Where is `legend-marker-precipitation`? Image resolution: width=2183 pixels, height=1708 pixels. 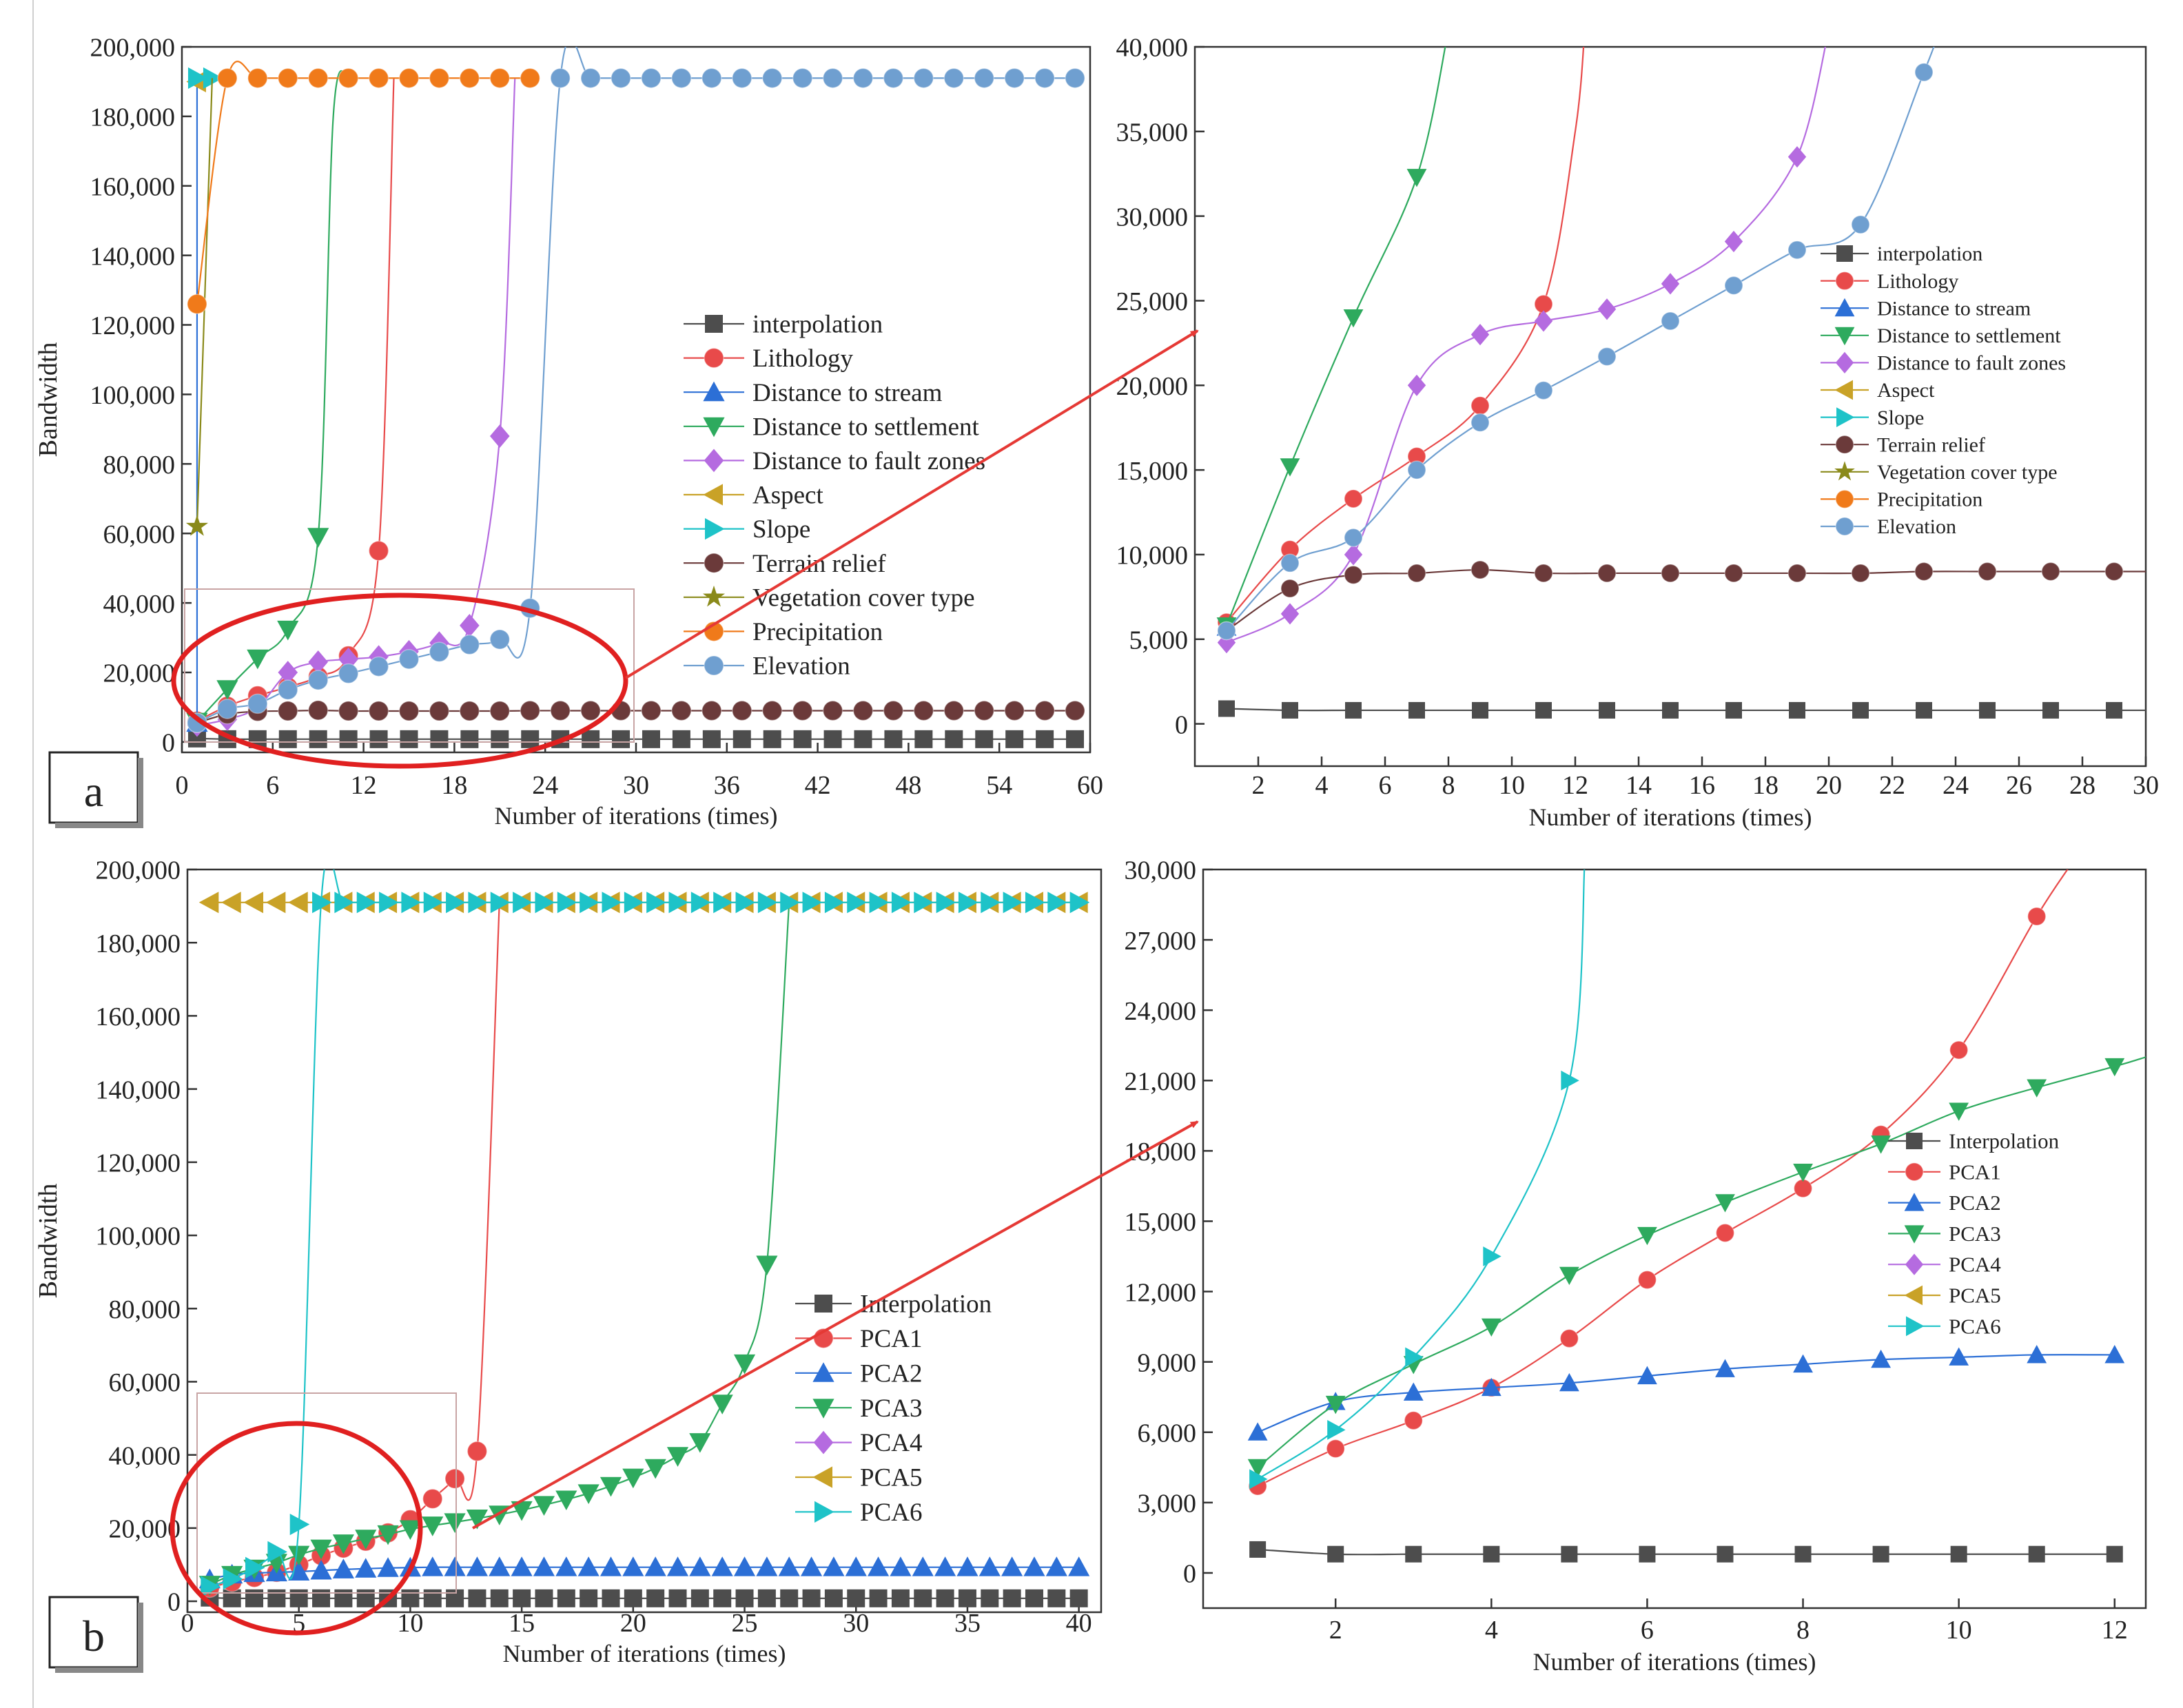
legend-marker-precipitation is located at coordinates (1845, 499).